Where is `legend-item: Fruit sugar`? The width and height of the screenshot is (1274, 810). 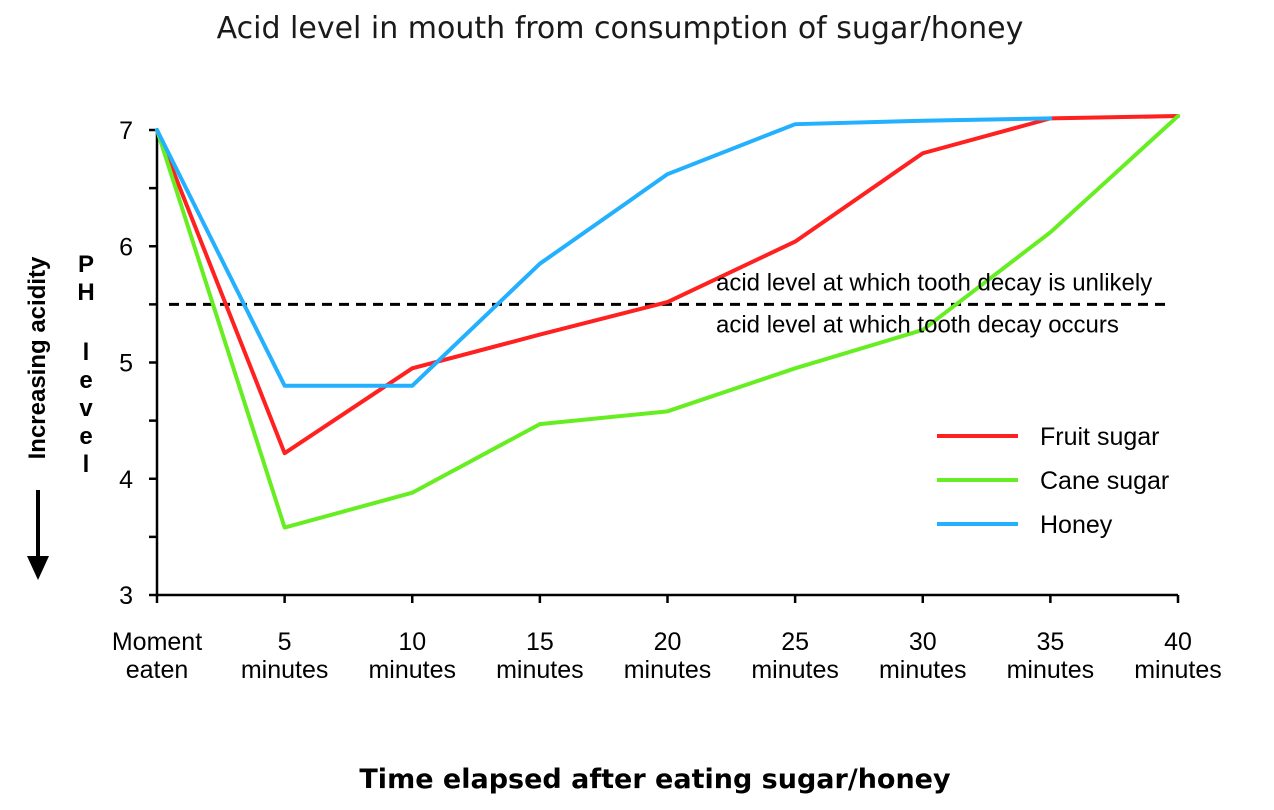
legend-item: Fruit sugar is located at coordinates (1048, 437).